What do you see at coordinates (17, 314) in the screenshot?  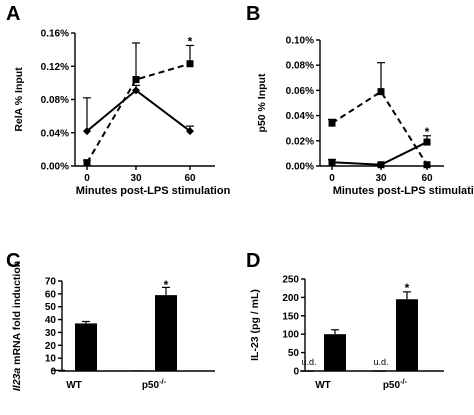 I see `y-axis-label-rest: mRNA fold induction` at bounding box center [17, 314].